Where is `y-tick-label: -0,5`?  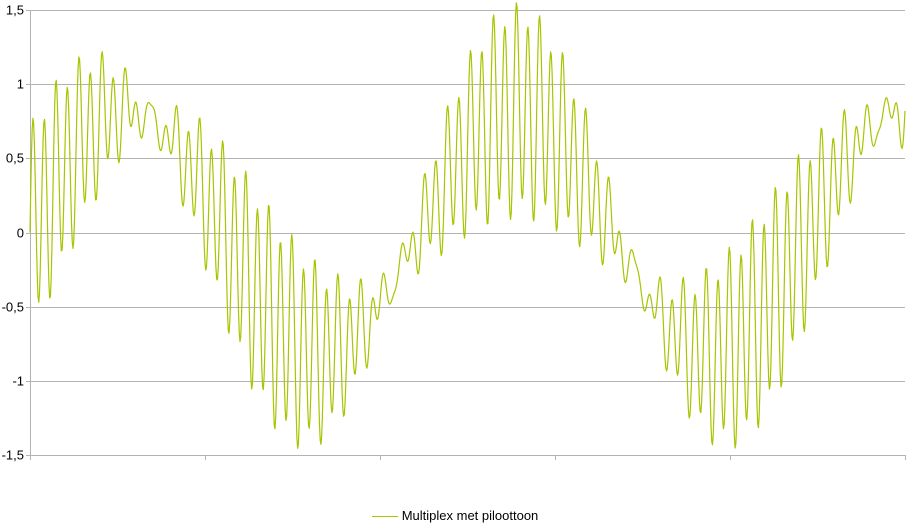 y-tick-label: -0,5 is located at coordinates (13, 307).